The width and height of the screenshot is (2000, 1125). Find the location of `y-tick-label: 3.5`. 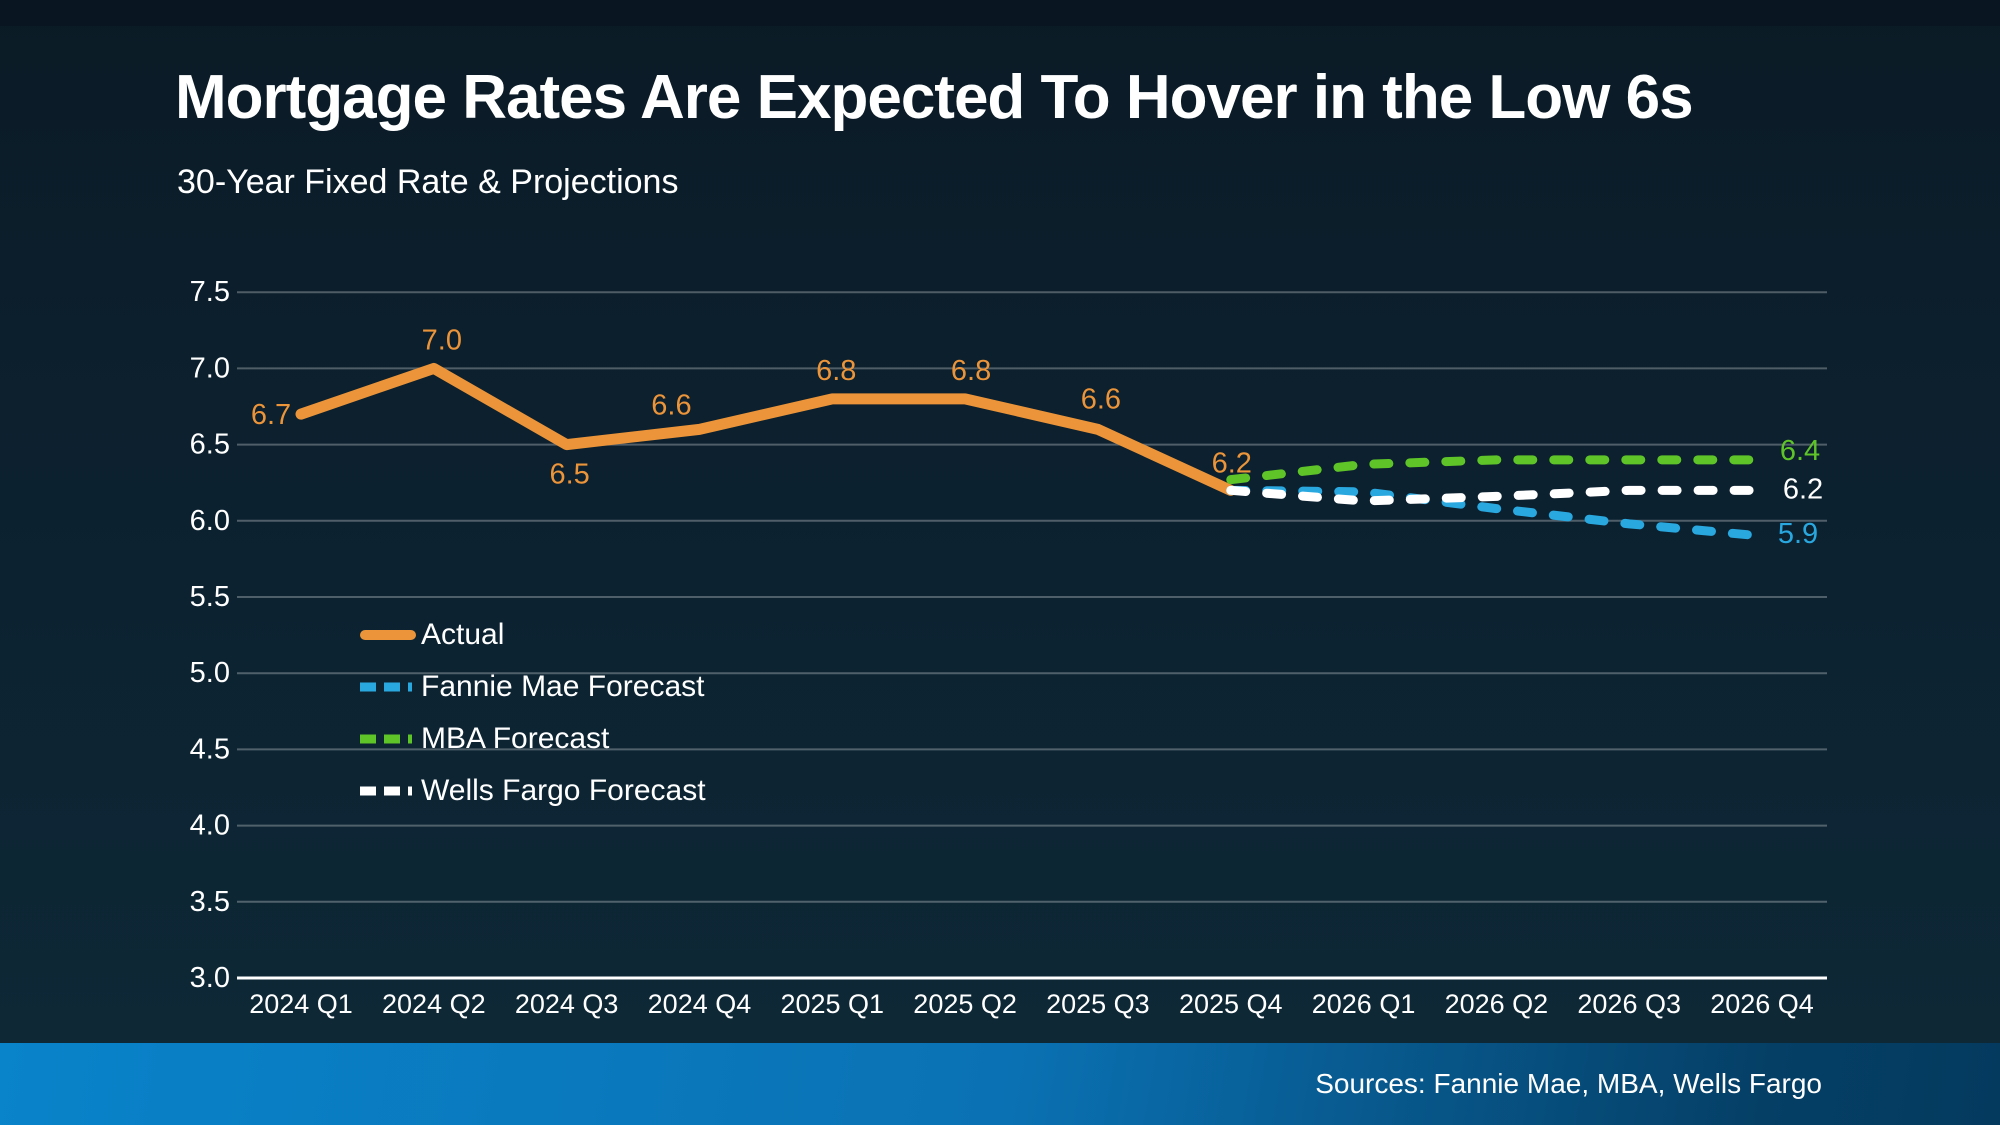

y-tick-label: 3.5 is located at coordinates (210, 902).